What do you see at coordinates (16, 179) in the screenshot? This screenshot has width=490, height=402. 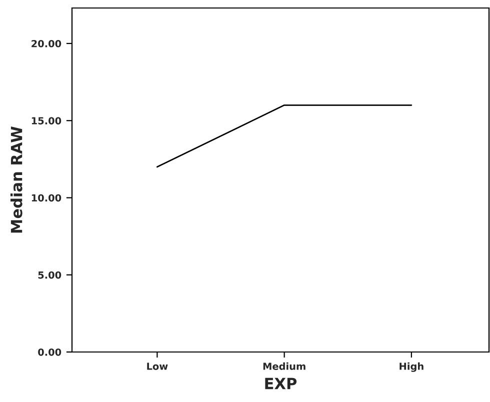 I see `y-axis-title: Median RAW` at bounding box center [16, 179].